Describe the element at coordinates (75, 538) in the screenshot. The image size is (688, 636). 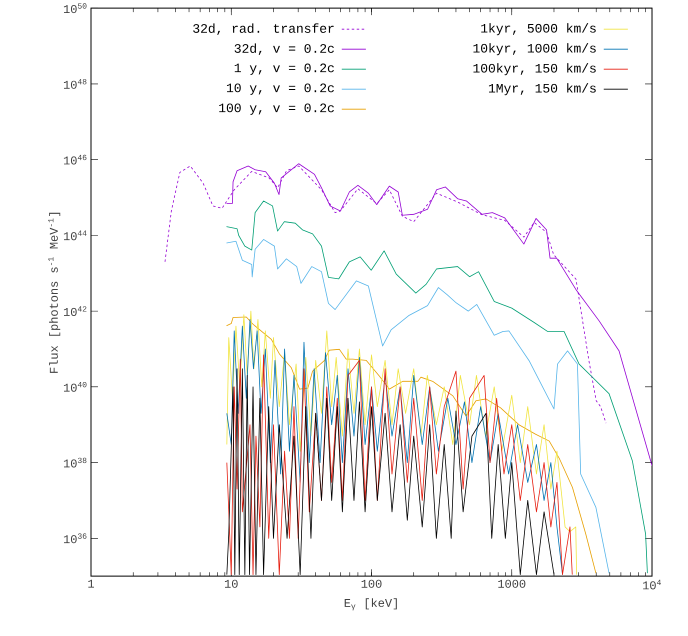
I see `y-tick-label: 10$^{36}$` at that location.